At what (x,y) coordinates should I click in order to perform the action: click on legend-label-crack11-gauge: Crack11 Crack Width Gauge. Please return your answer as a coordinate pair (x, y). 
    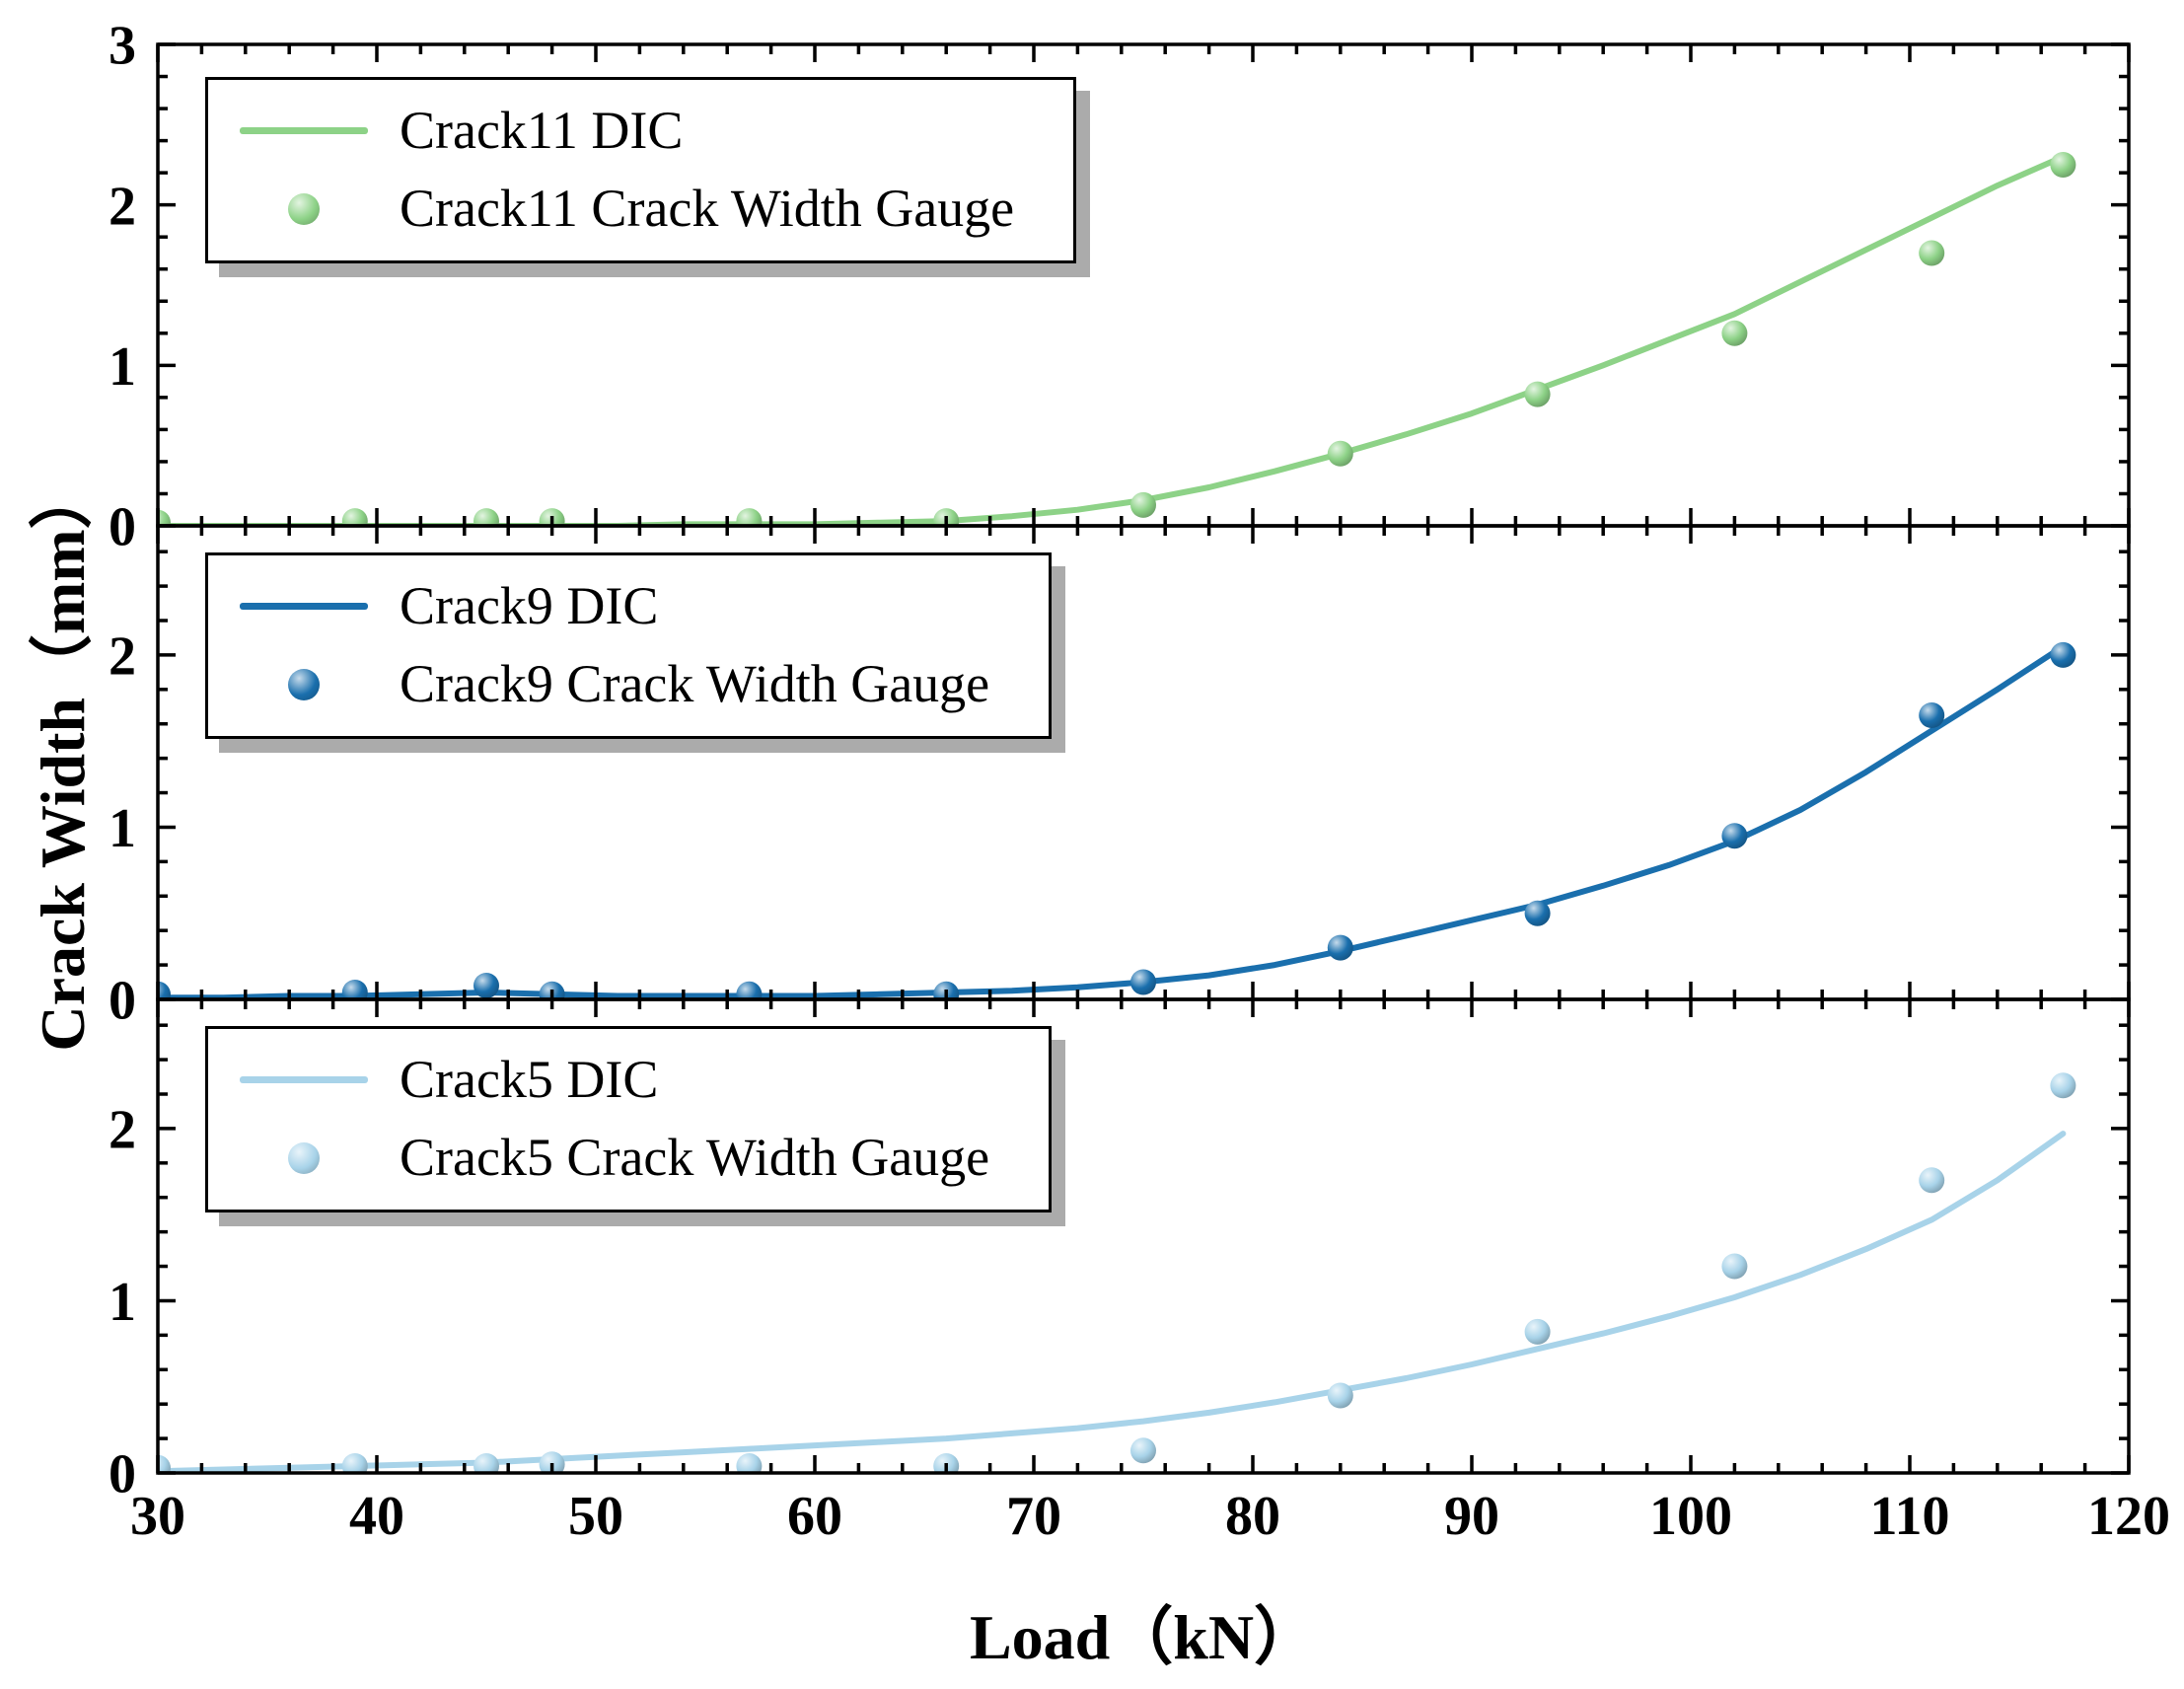
    Looking at the image, I should click on (707, 209).